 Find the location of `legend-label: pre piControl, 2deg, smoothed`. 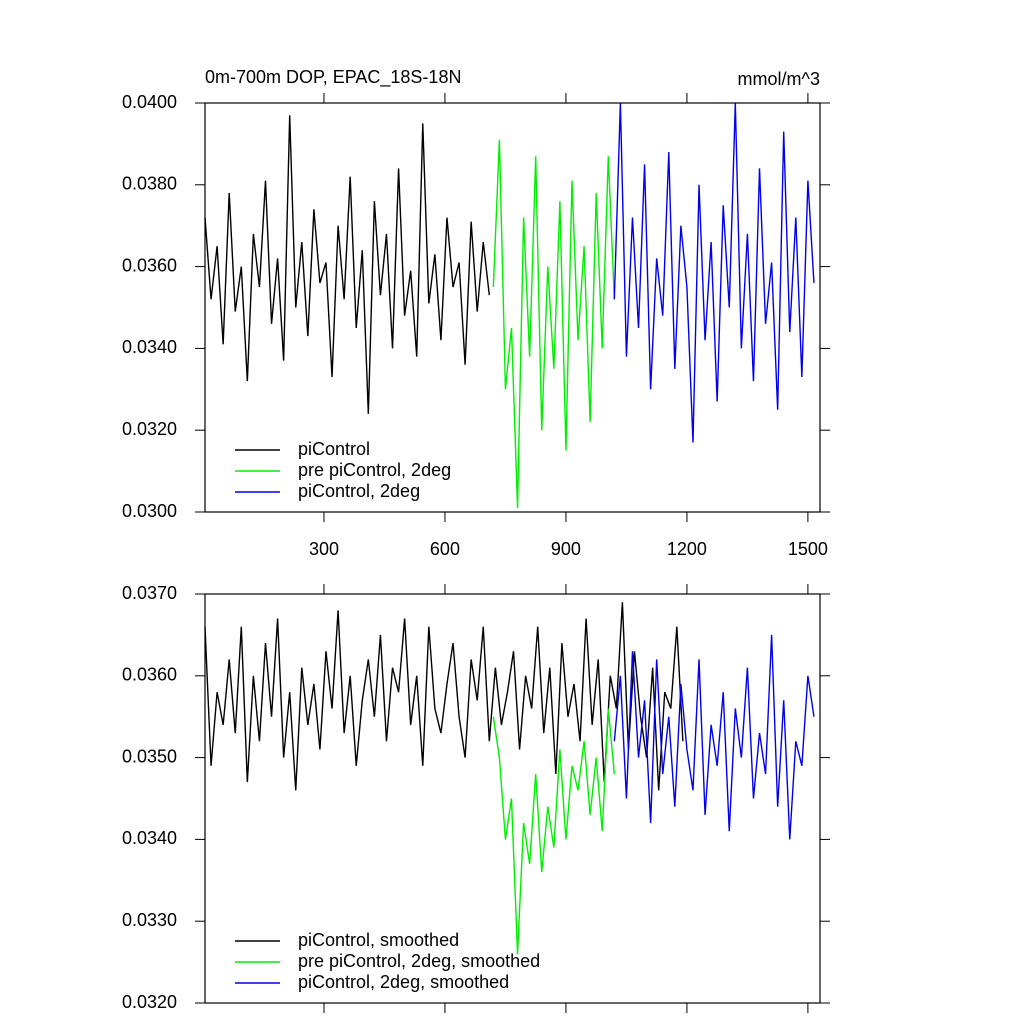

legend-label: pre piControl, 2deg, smoothed is located at coordinates (419, 961).